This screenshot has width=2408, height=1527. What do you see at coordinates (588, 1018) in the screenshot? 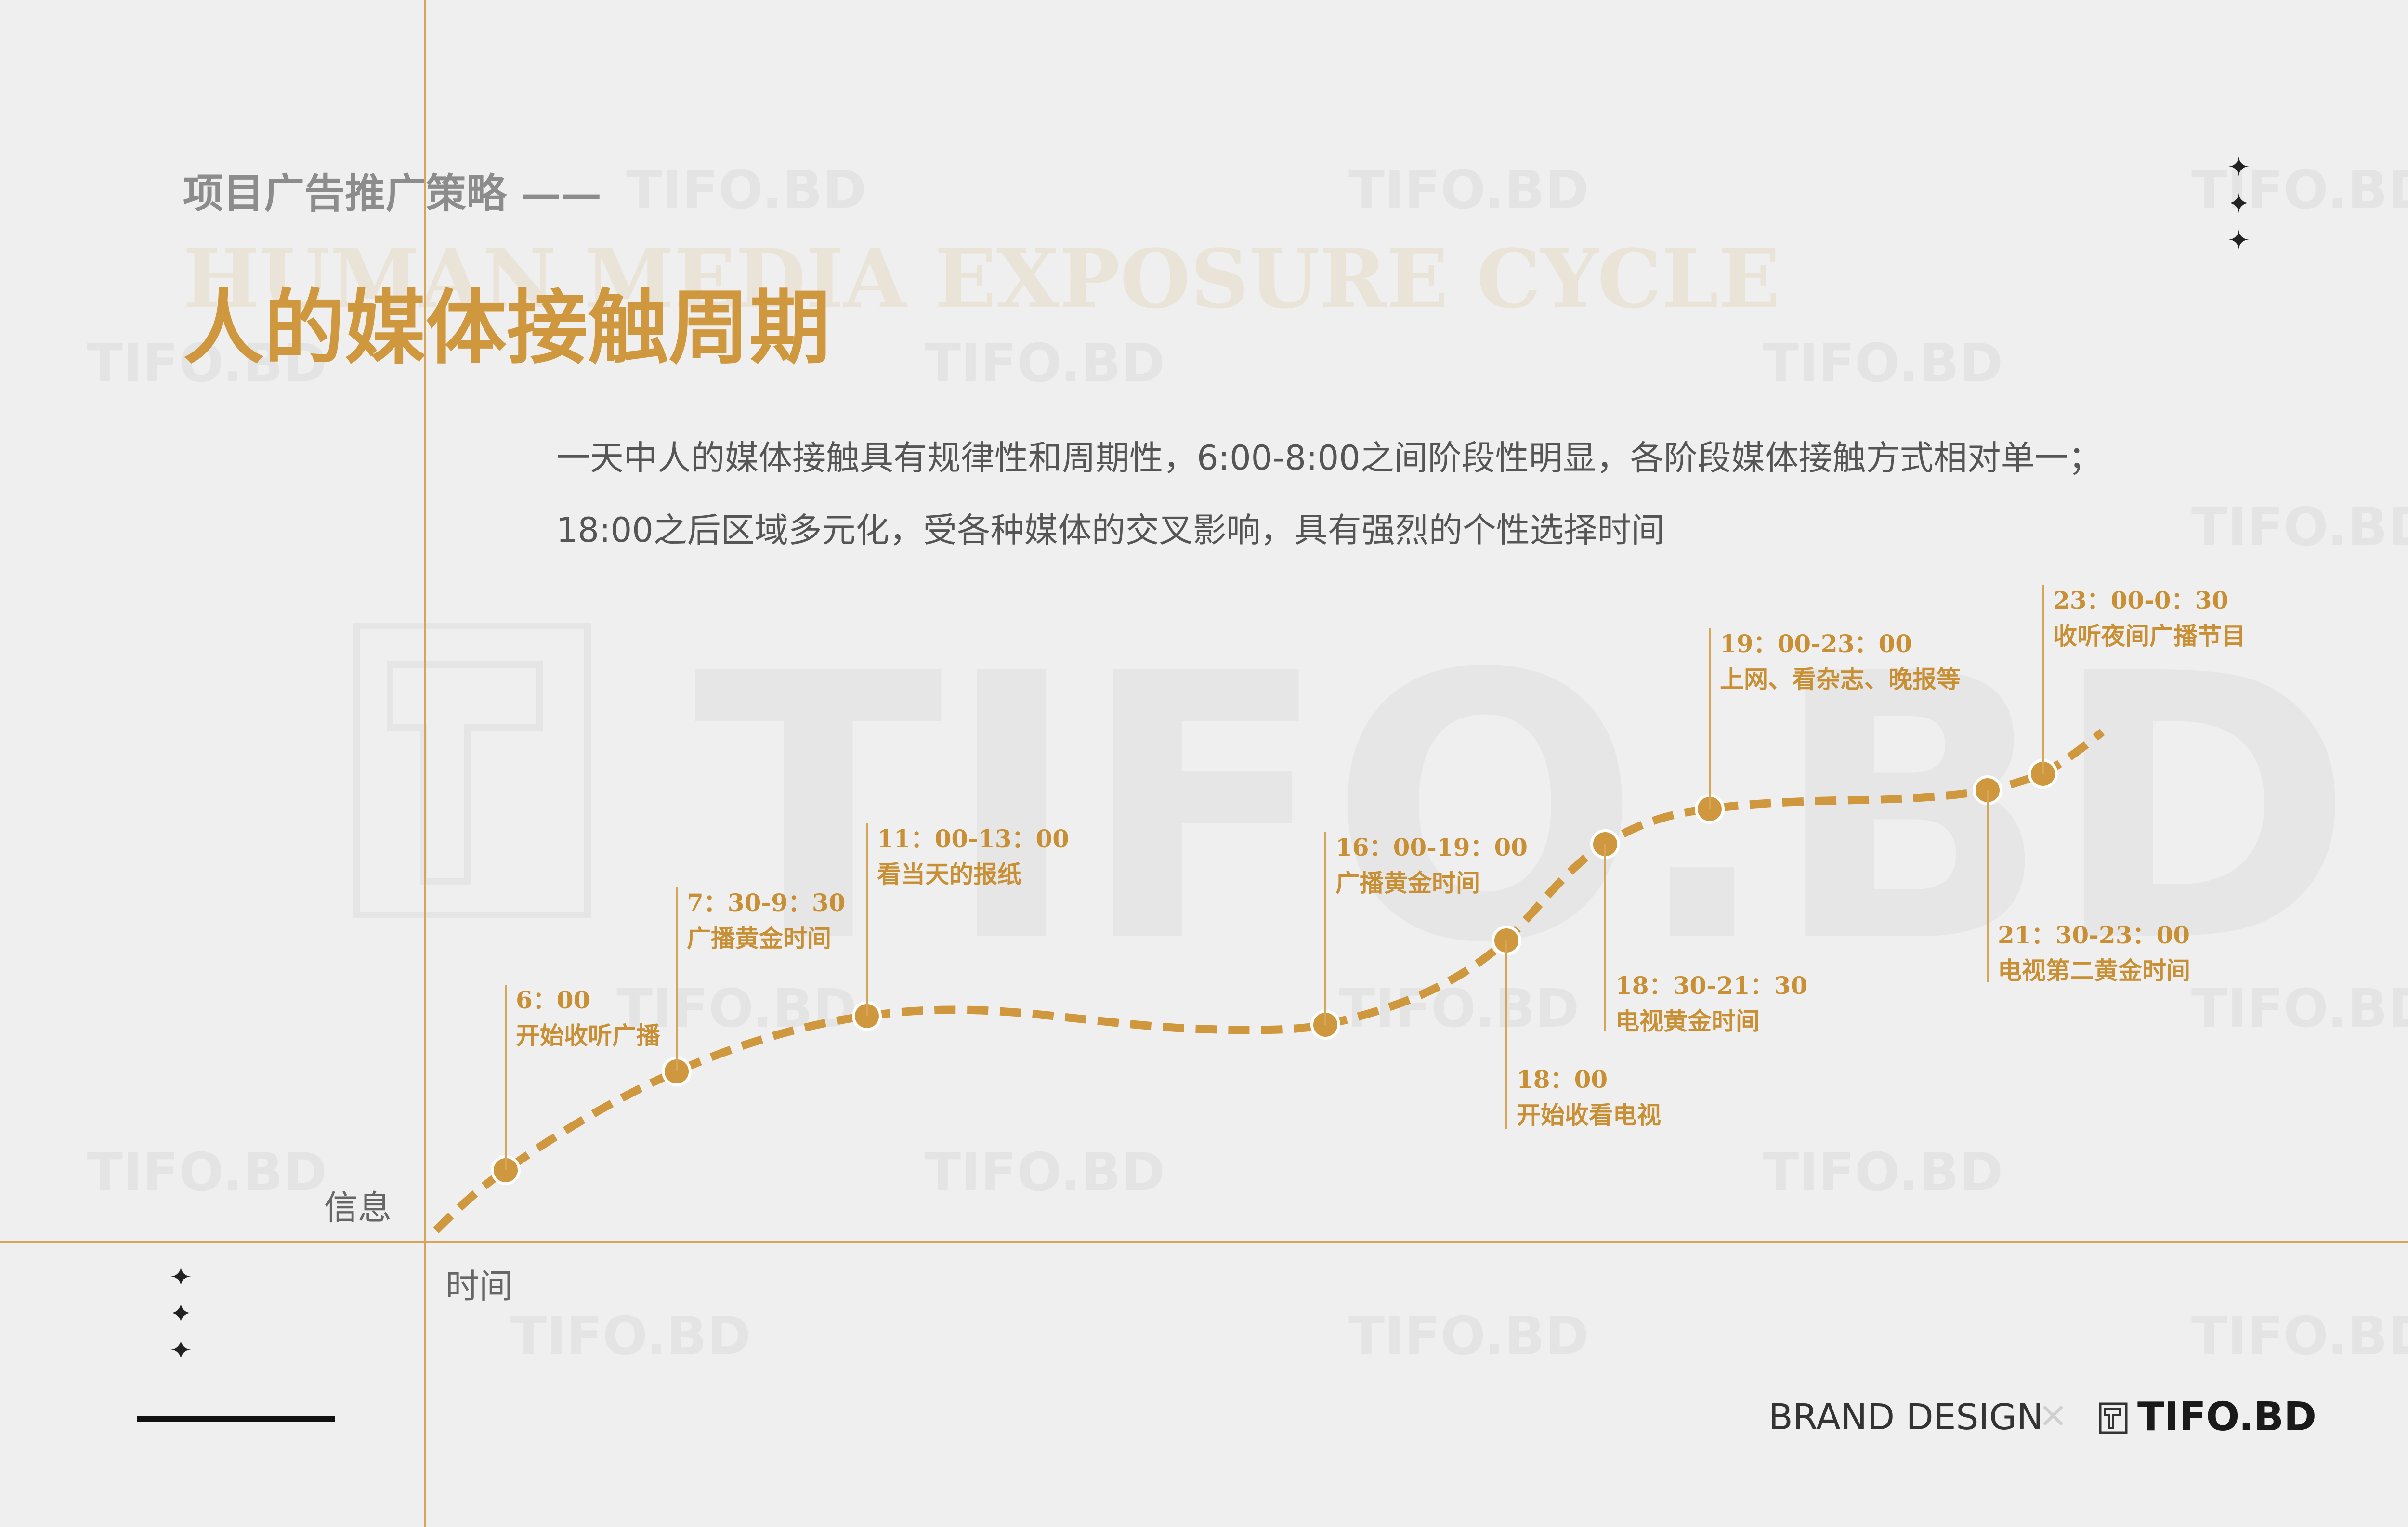
I see `event-label: 6：00 开始收听广播` at bounding box center [588, 1018].